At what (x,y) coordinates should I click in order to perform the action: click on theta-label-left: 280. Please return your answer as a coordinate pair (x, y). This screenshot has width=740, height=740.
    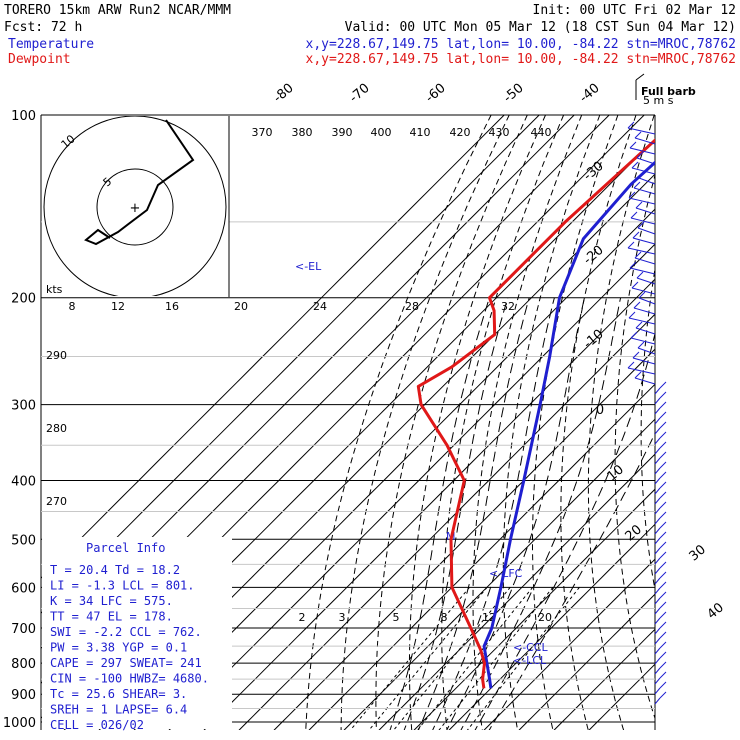
    Looking at the image, I should click on (56, 428).